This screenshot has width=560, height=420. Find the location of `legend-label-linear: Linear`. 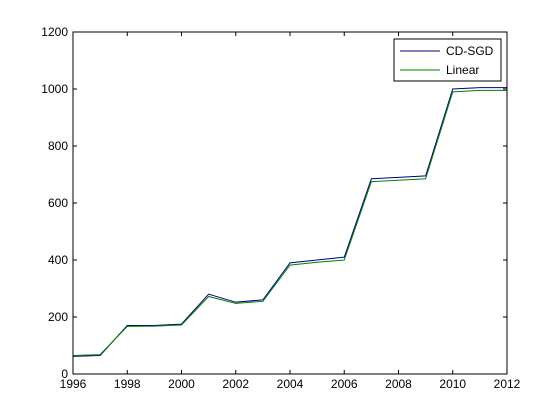

legend-label-linear: Linear is located at coordinates (462, 70).